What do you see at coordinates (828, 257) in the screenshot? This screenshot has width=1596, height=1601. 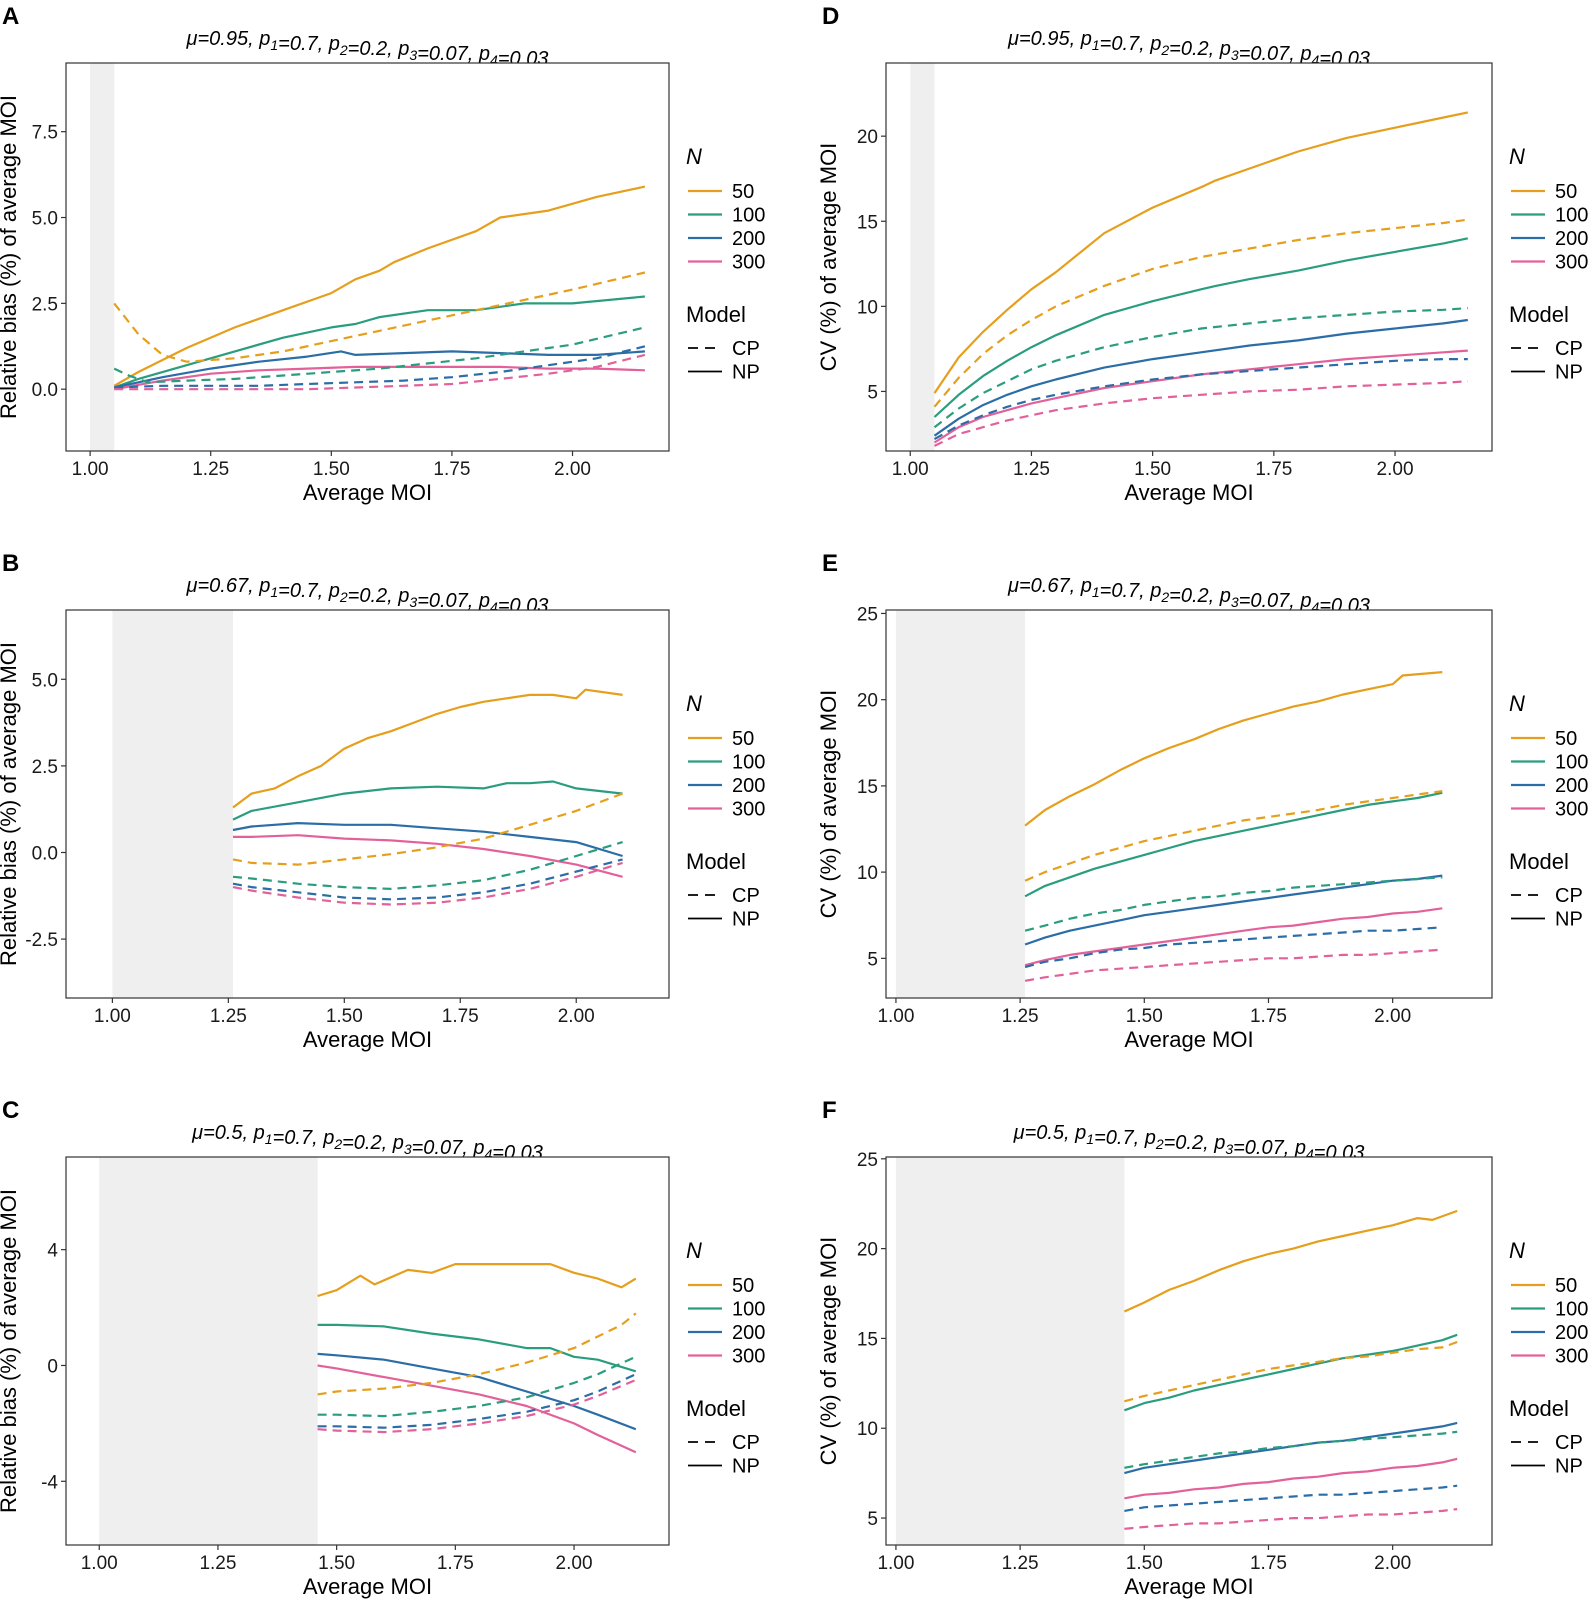 I see `y-axis-title: CV (%) of average MOI` at bounding box center [828, 257].